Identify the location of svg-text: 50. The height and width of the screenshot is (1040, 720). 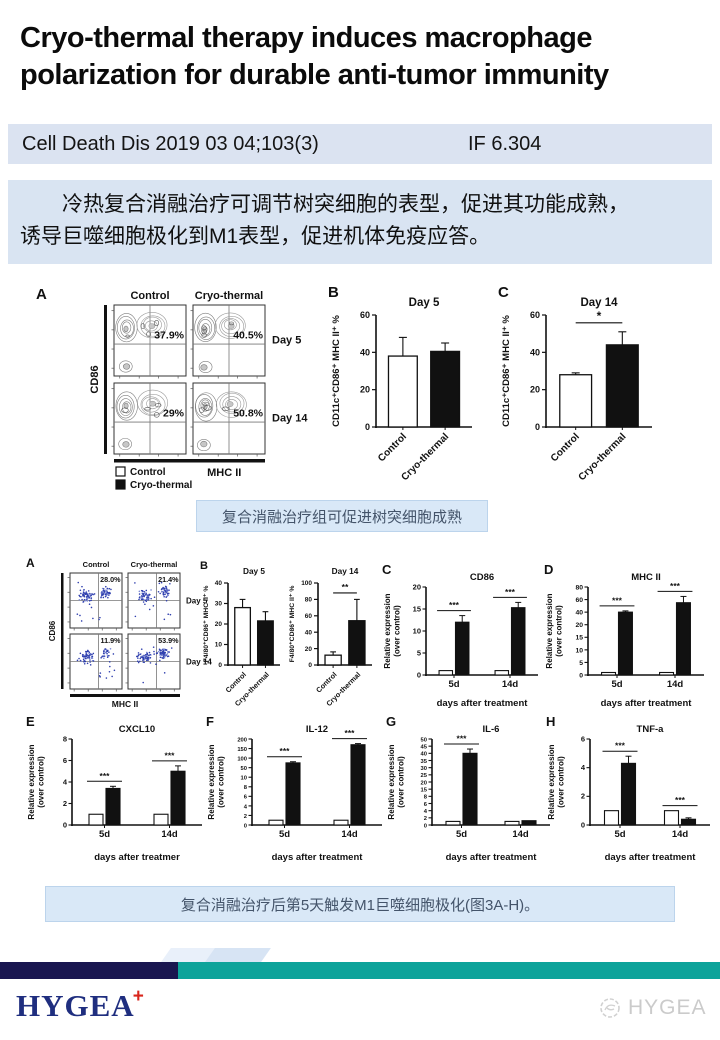
(424, 740).